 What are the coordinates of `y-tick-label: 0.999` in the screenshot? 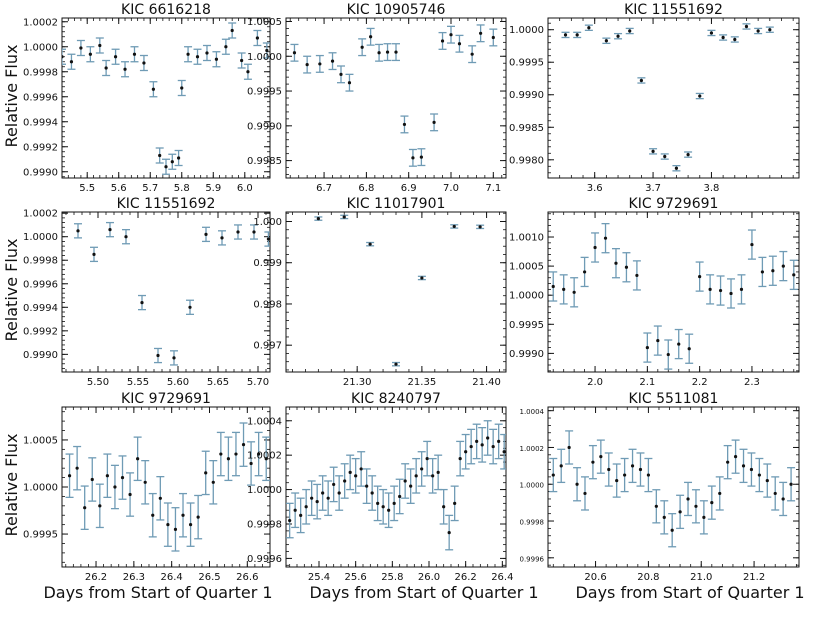 It's located at (267, 263).